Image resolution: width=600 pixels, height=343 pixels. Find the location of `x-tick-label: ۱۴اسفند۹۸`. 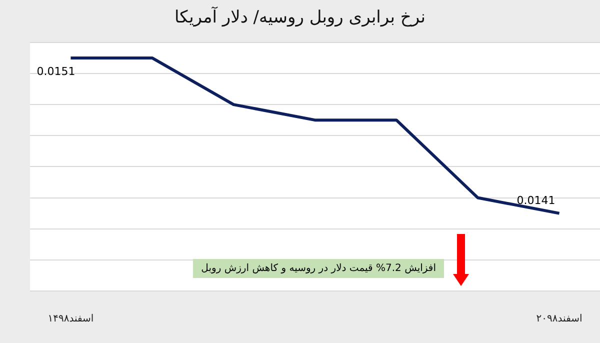

x-tick-label: ۱۴اسفند۹۸ is located at coordinates (71, 319).